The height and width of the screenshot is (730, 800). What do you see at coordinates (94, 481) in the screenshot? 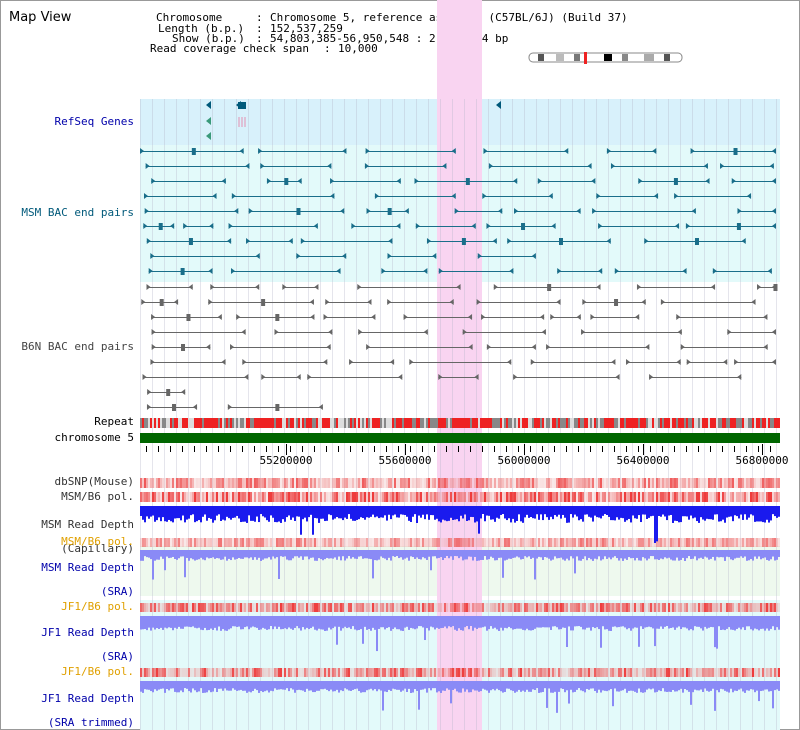
I see `track-label-dbsnp: dbSNP(Mouse)` at bounding box center [94, 481].